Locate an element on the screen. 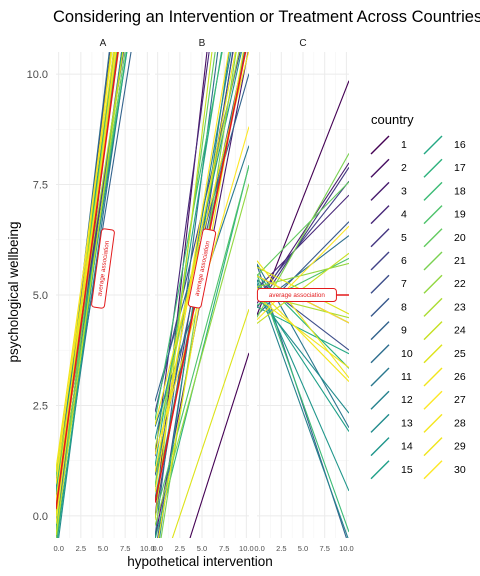 Image resolution: width=480 pixels, height=576 pixels. facet-label-c: C is located at coordinates (302, 43).